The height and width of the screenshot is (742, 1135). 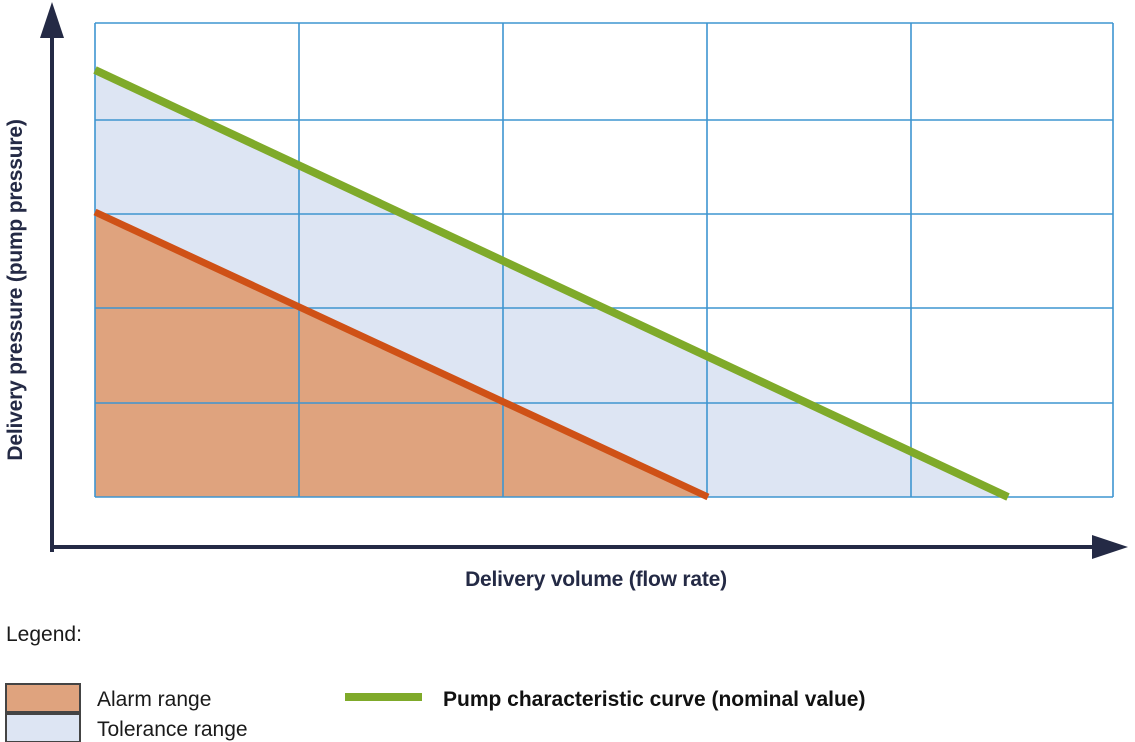 What do you see at coordinates (15, 289) in the screenshot?
I see `y-axis-title: Delivery pressure (pump pressure)` at bounding box center [15, 289].